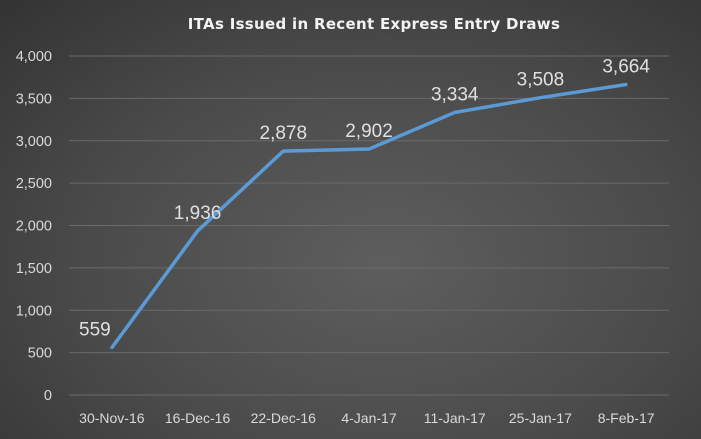  Describe the element at coordinates (34, 57) in the screenshot. I see `y-tick-label: 4,000` at that location.